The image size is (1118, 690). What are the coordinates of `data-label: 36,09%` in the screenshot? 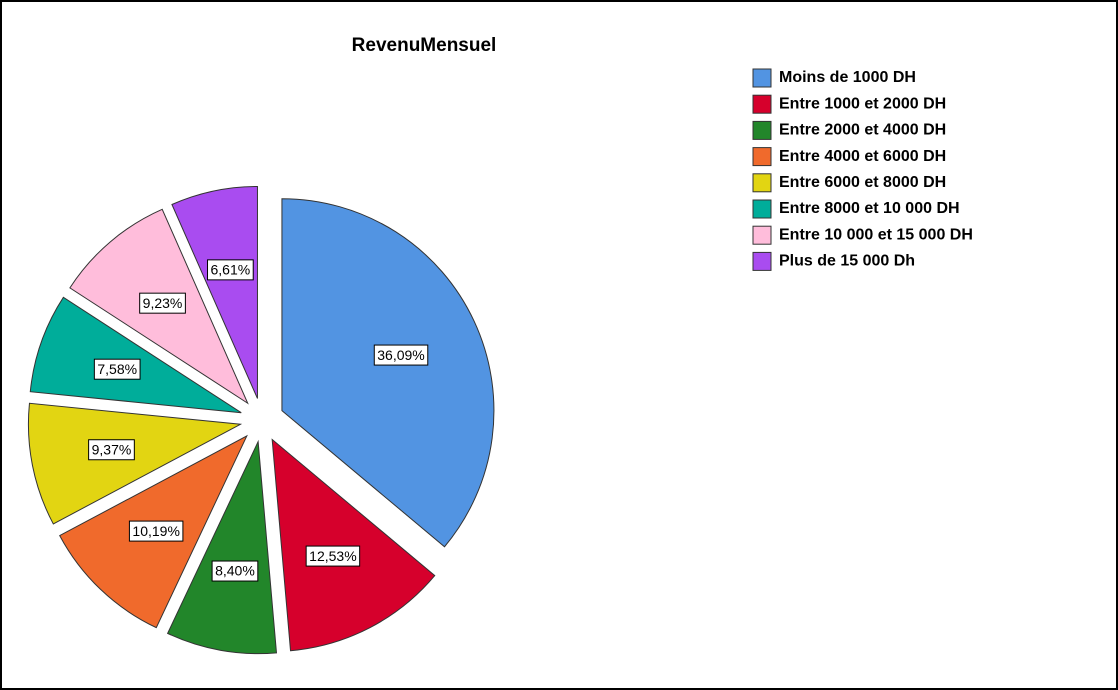 It's located at (400, 355).